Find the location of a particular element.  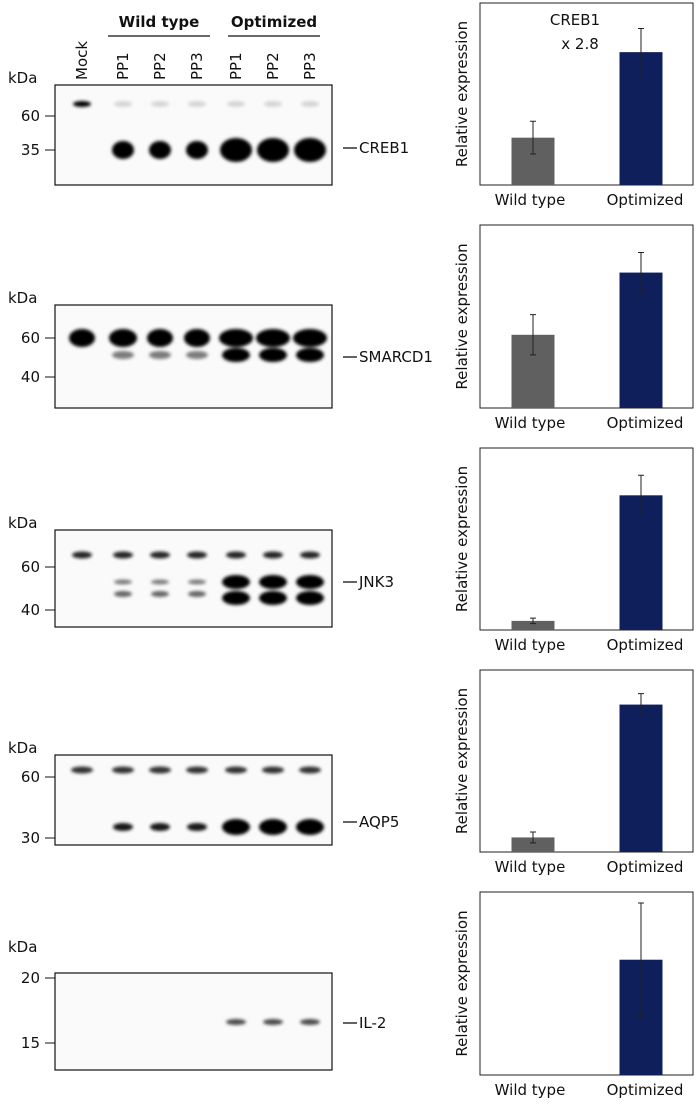

protein-label: CREB1 is located at coordinates (384, 148).